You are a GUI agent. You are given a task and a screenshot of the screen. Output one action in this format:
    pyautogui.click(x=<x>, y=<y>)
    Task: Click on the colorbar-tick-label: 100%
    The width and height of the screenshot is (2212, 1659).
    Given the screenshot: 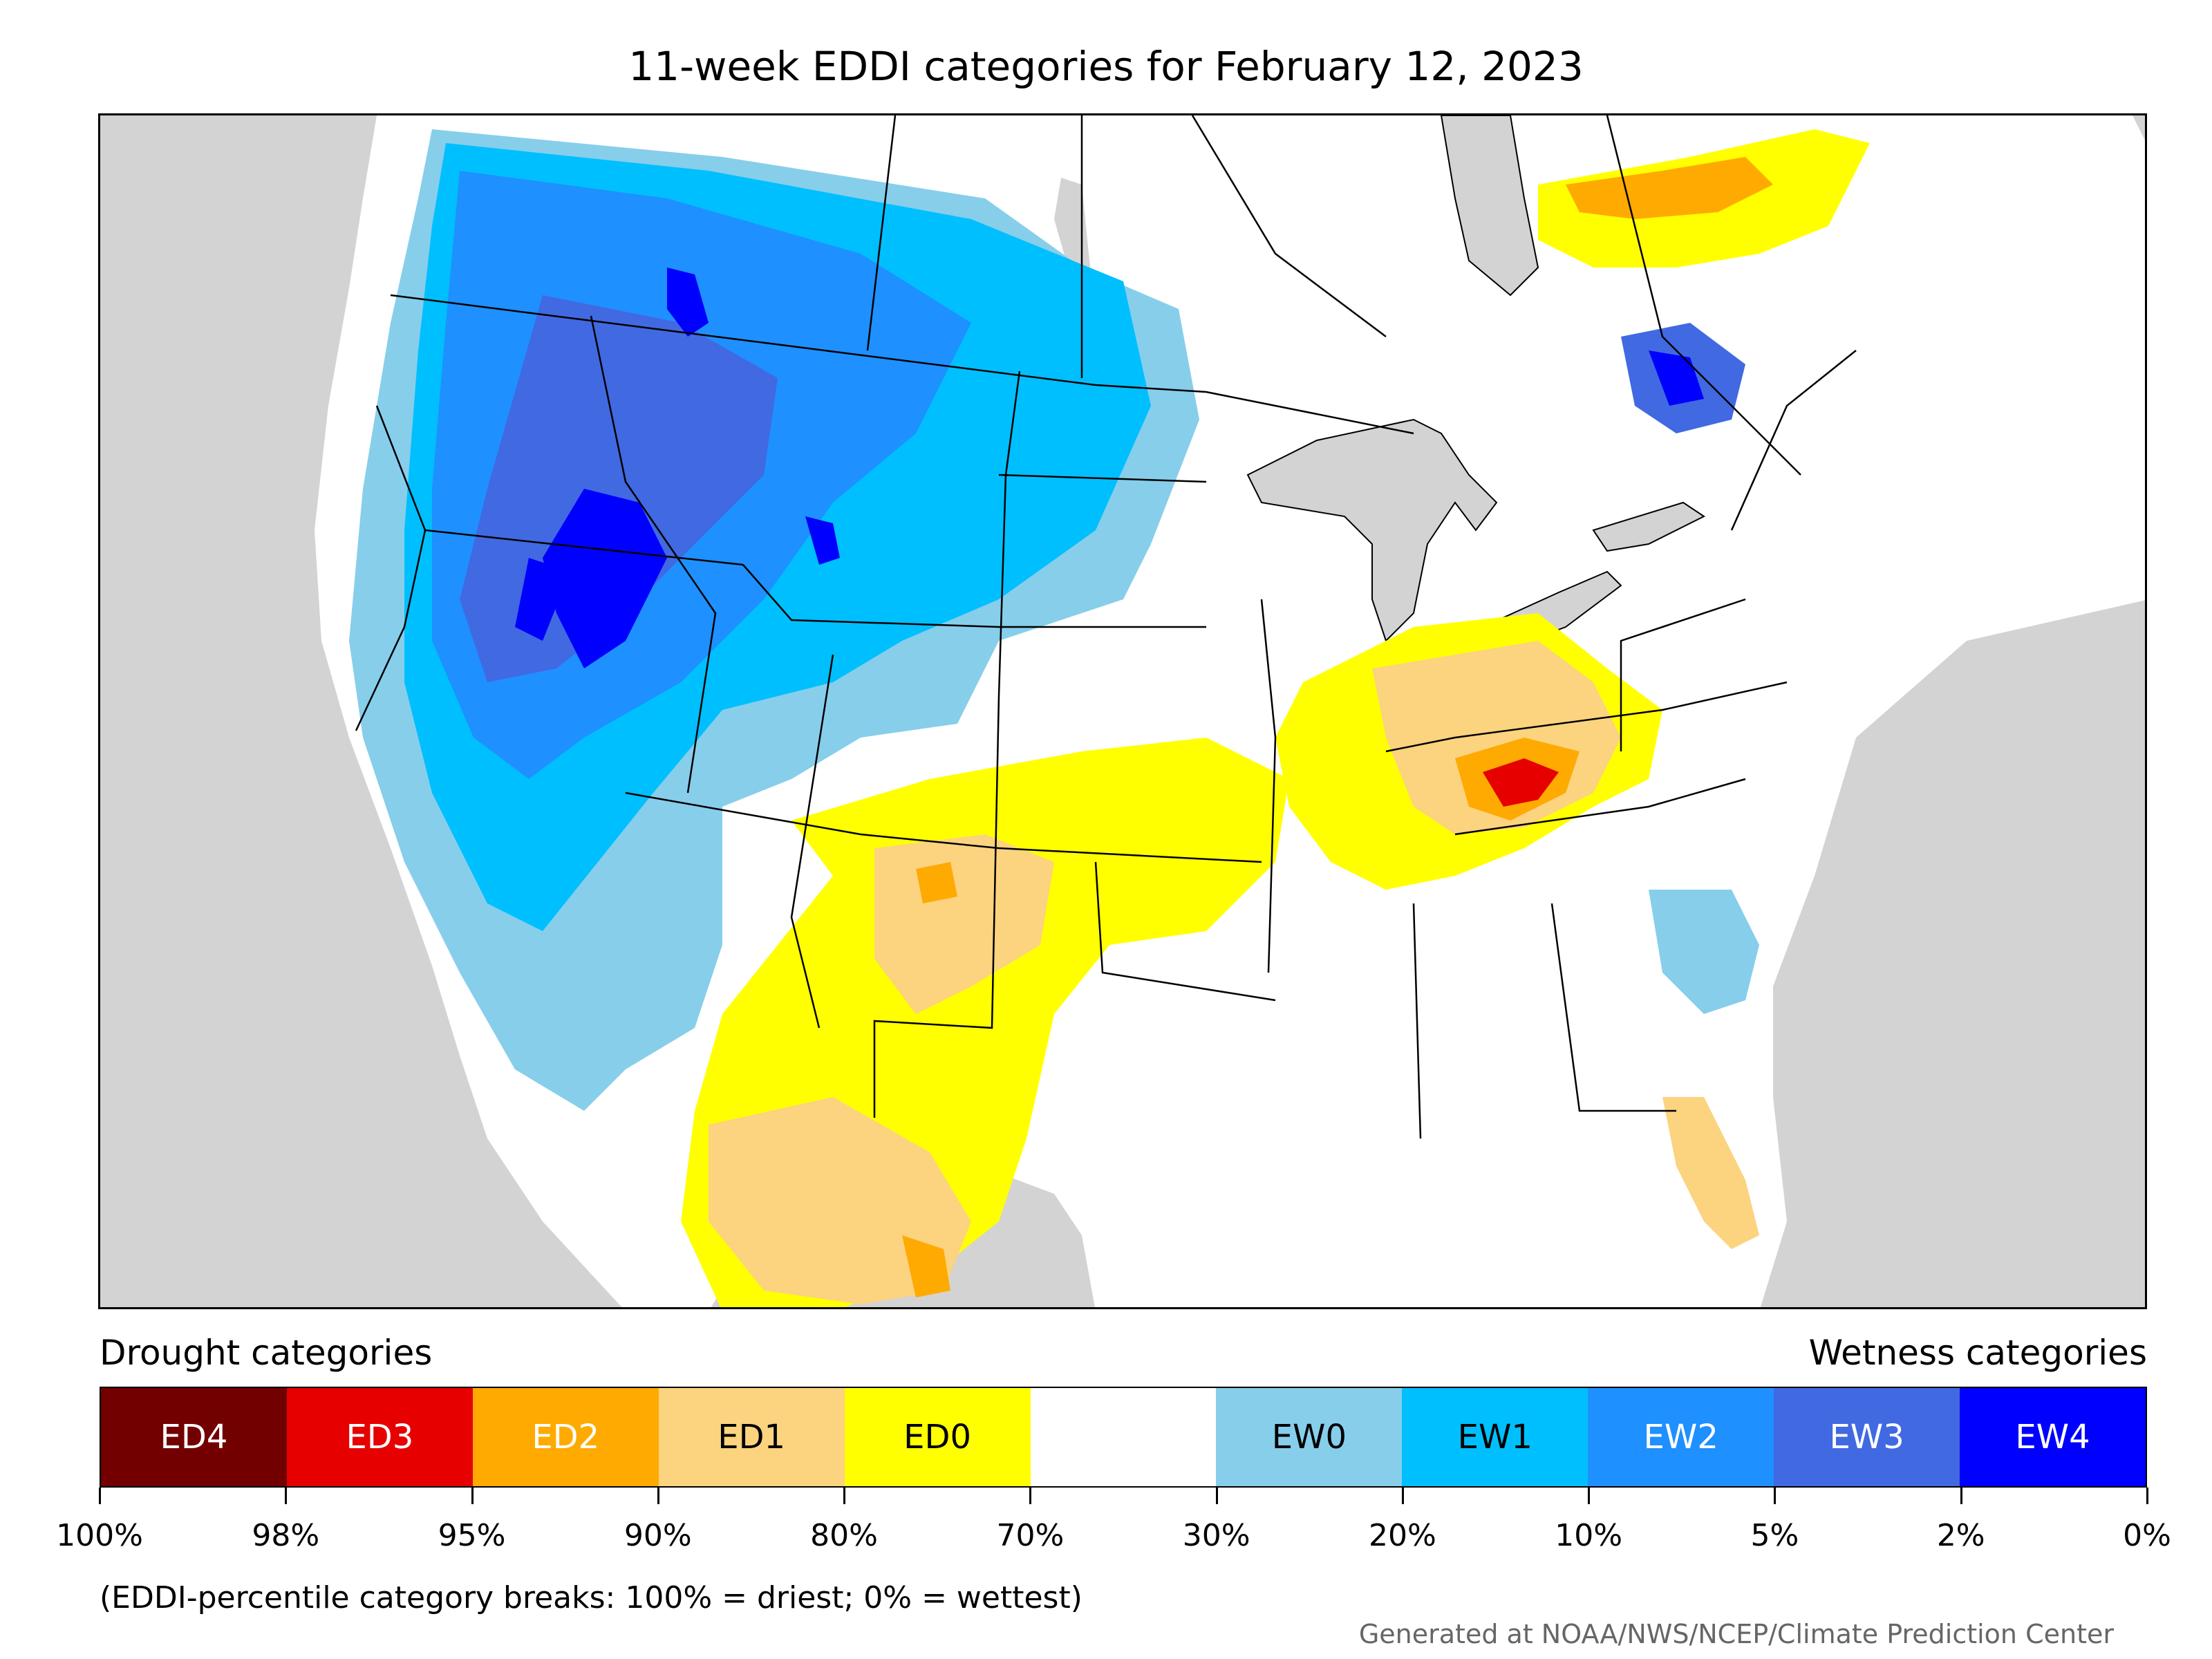 What is the action you would take?
    pyautogui.click(x=99, y=1535)
    